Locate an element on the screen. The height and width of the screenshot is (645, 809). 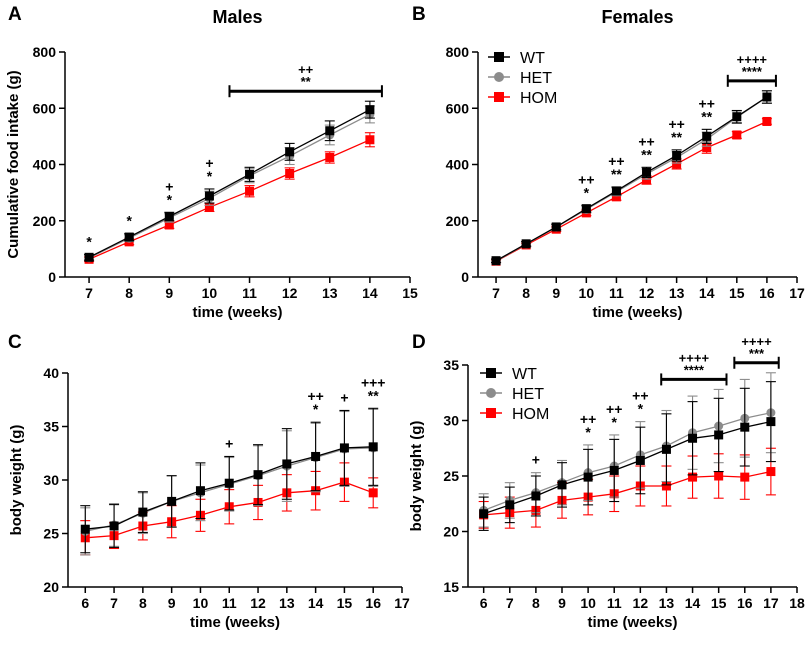
significance-label: ** is located at coordinates (616, 174).